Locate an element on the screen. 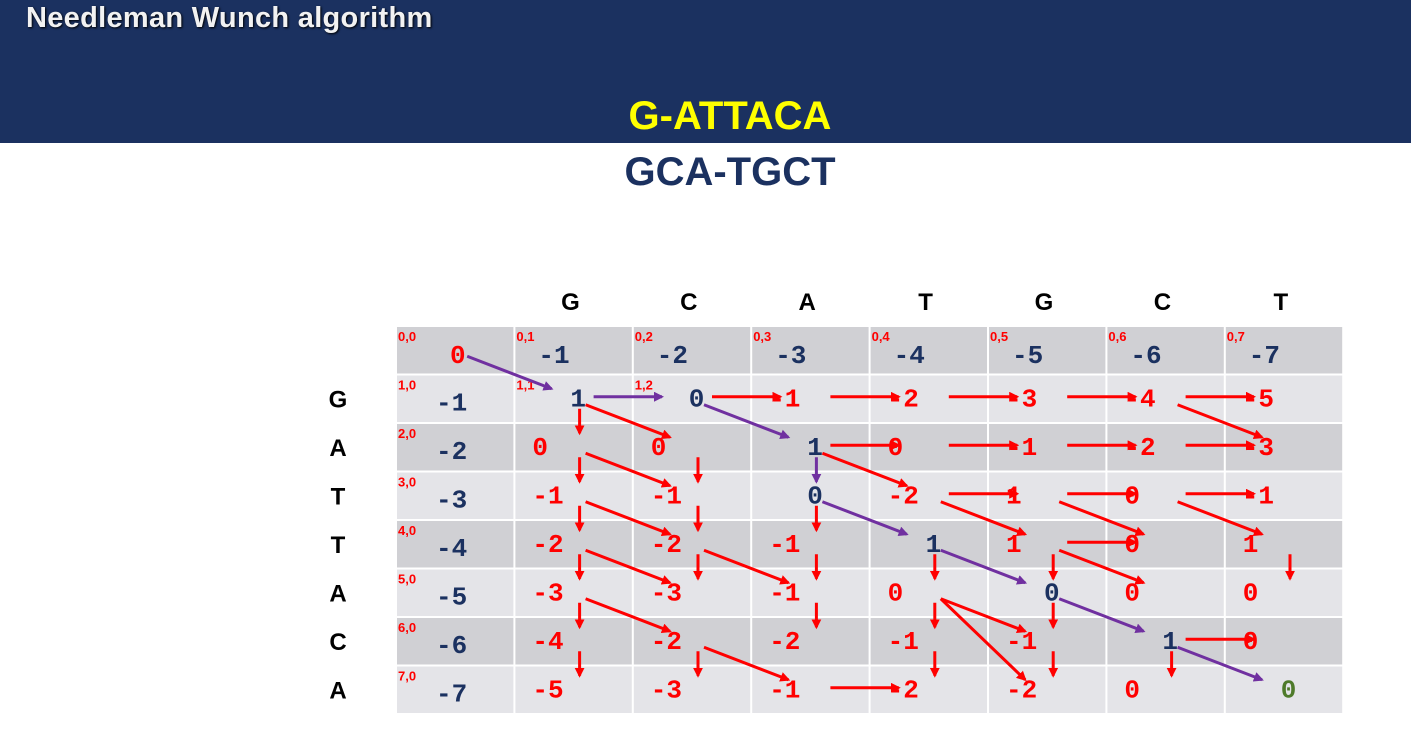  column-header: G is located at coordinates (1044, 302).